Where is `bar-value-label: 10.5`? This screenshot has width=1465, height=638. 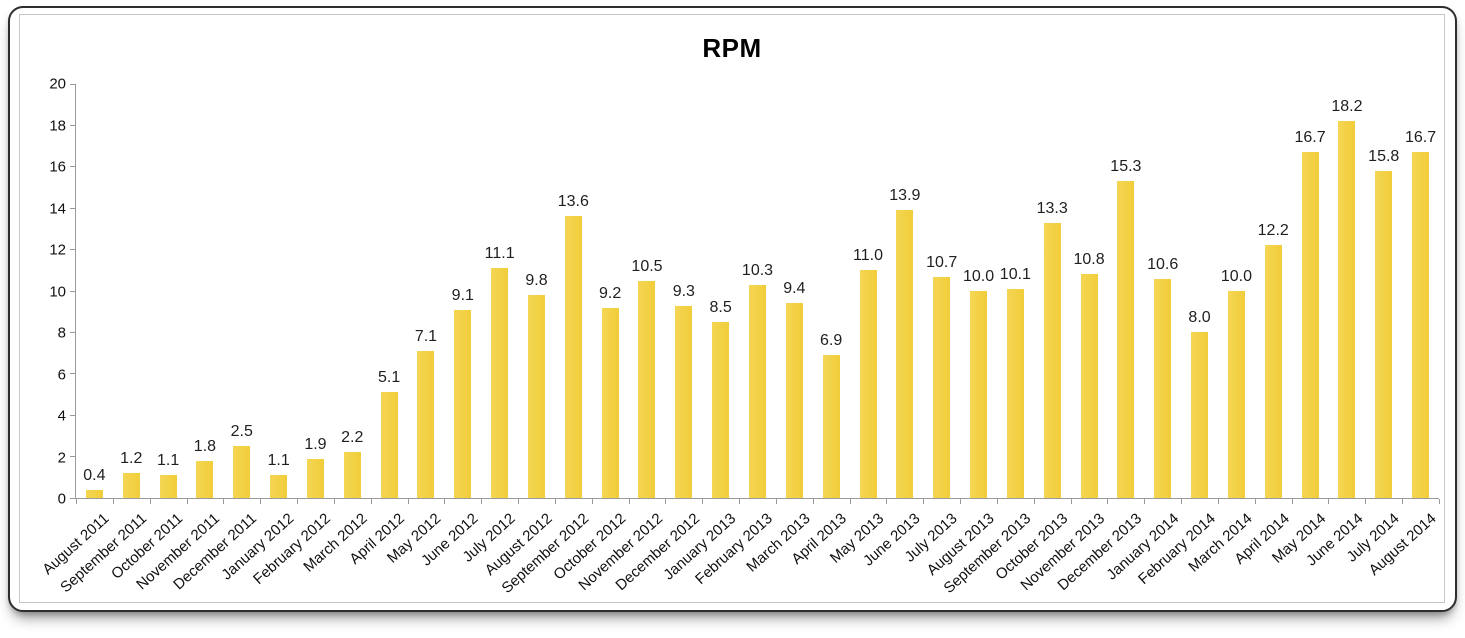
bar-value-label: 10.5 is located at coordinates (647, 266).